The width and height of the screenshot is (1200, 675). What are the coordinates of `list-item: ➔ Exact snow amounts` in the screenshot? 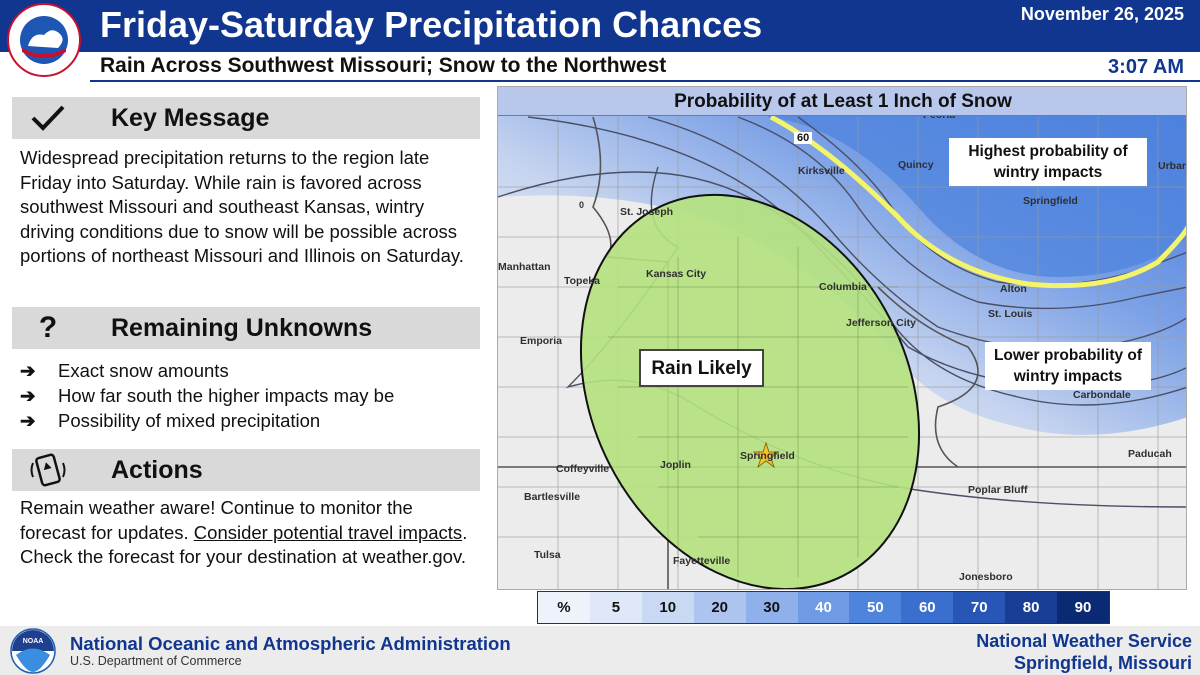 It's located at (124, 370).